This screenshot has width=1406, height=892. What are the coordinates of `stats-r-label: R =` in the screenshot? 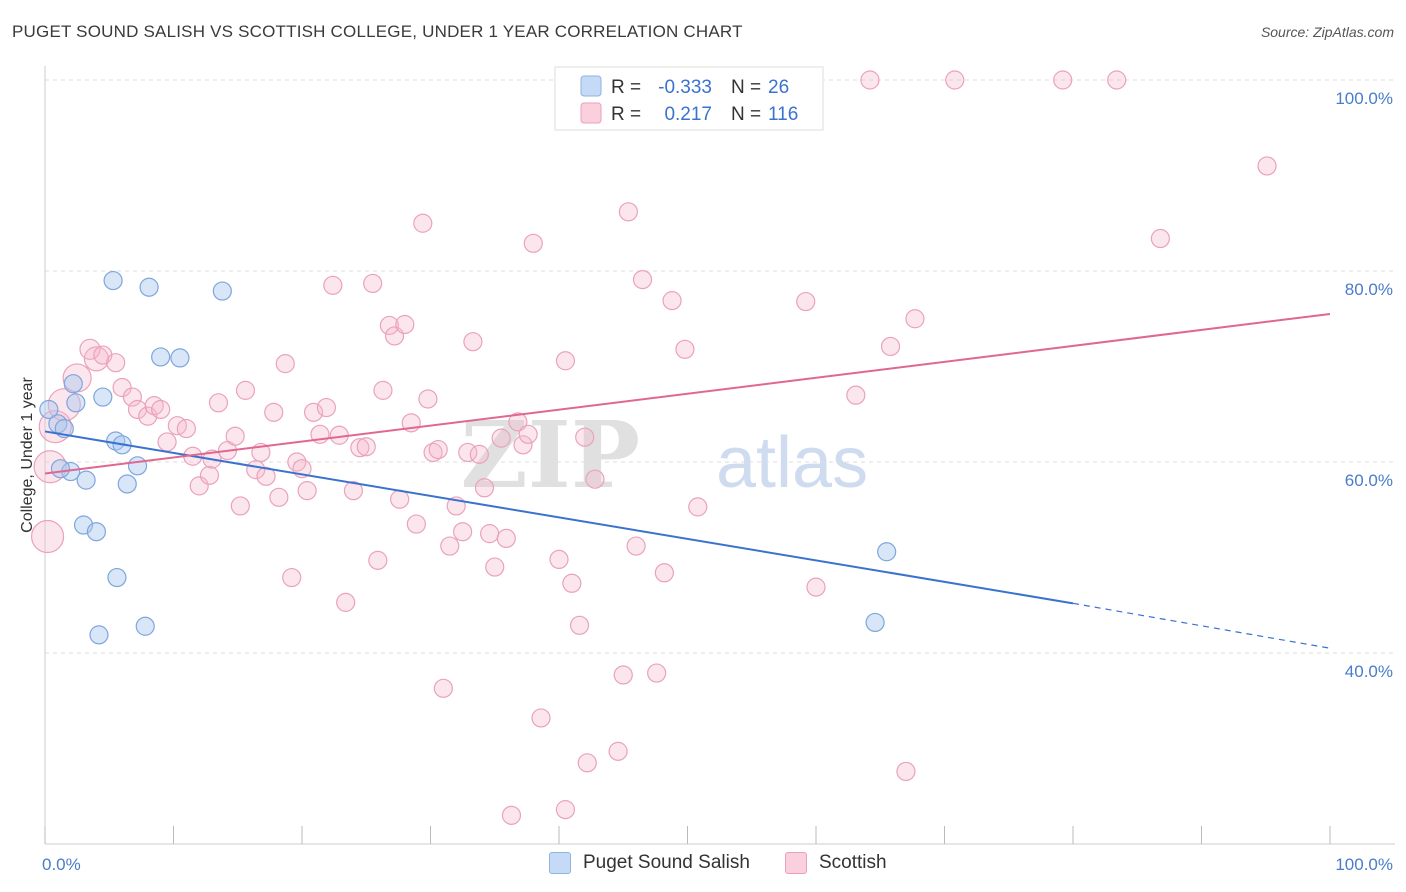 It's located at (626, 87).